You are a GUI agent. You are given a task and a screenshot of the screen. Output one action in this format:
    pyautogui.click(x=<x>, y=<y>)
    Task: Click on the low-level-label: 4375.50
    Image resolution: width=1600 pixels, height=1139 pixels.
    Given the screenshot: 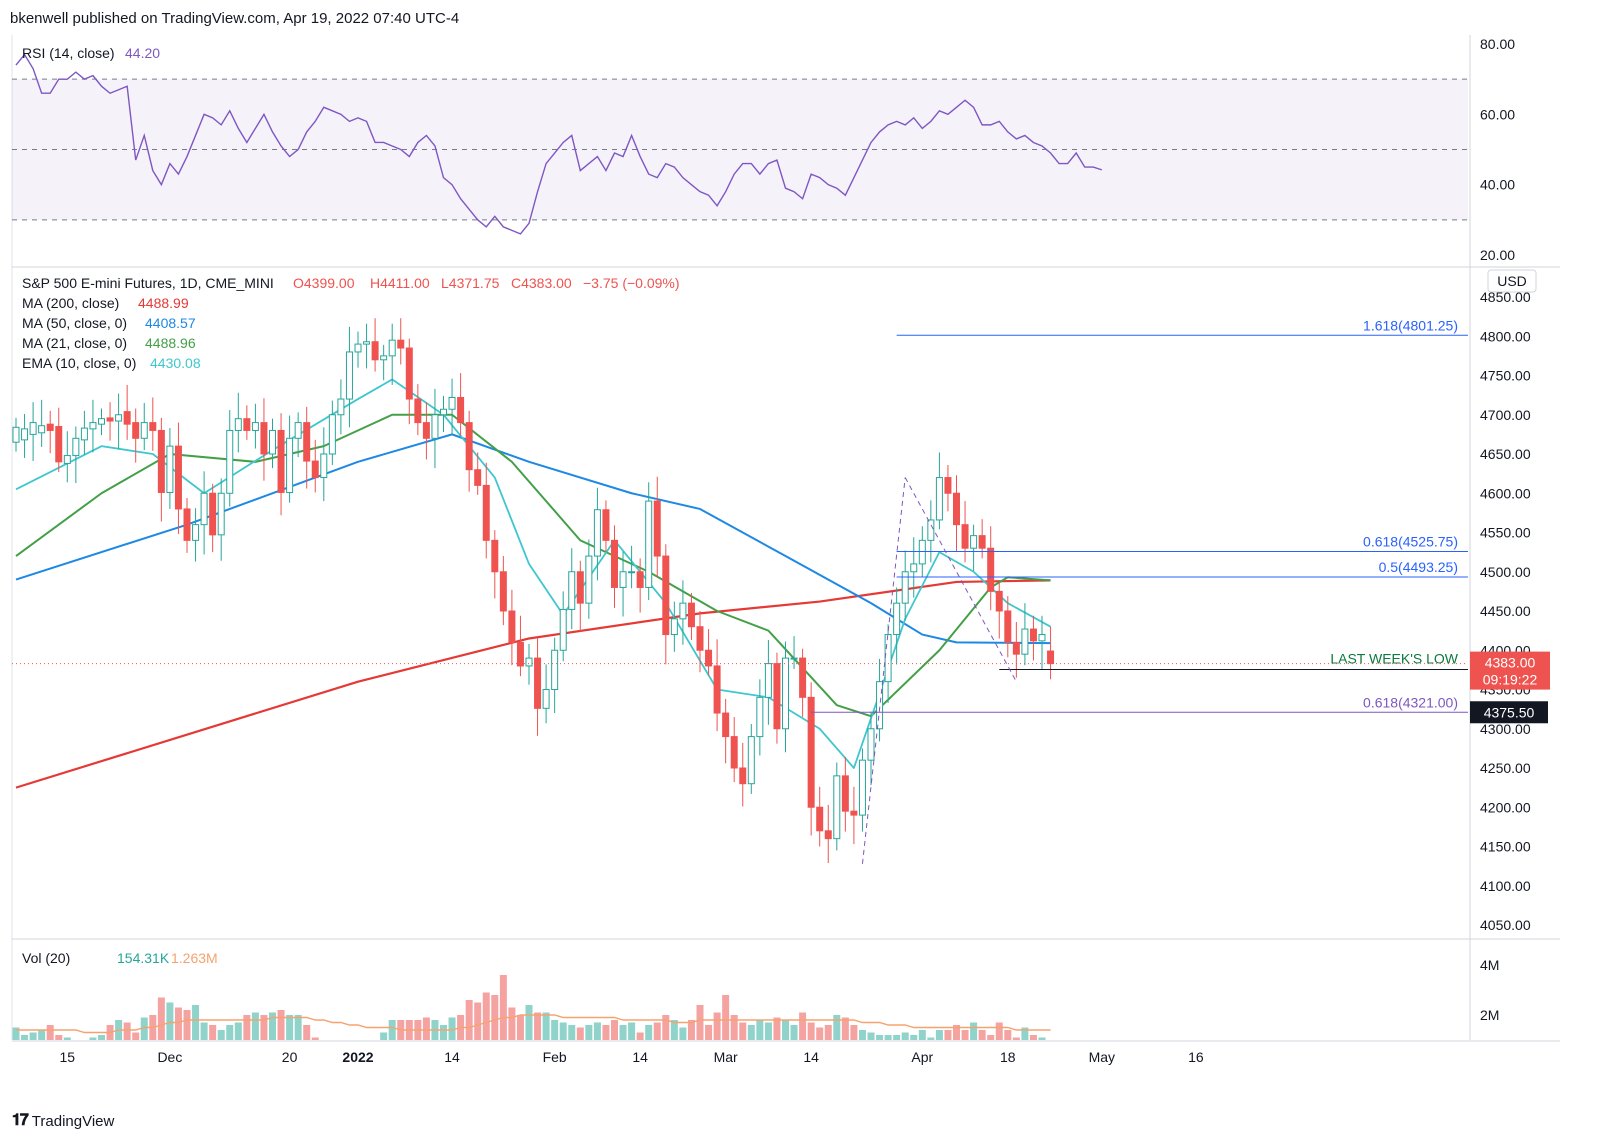 What is the action you would take?
    pyautogui.click(x=1509, y=712)
    